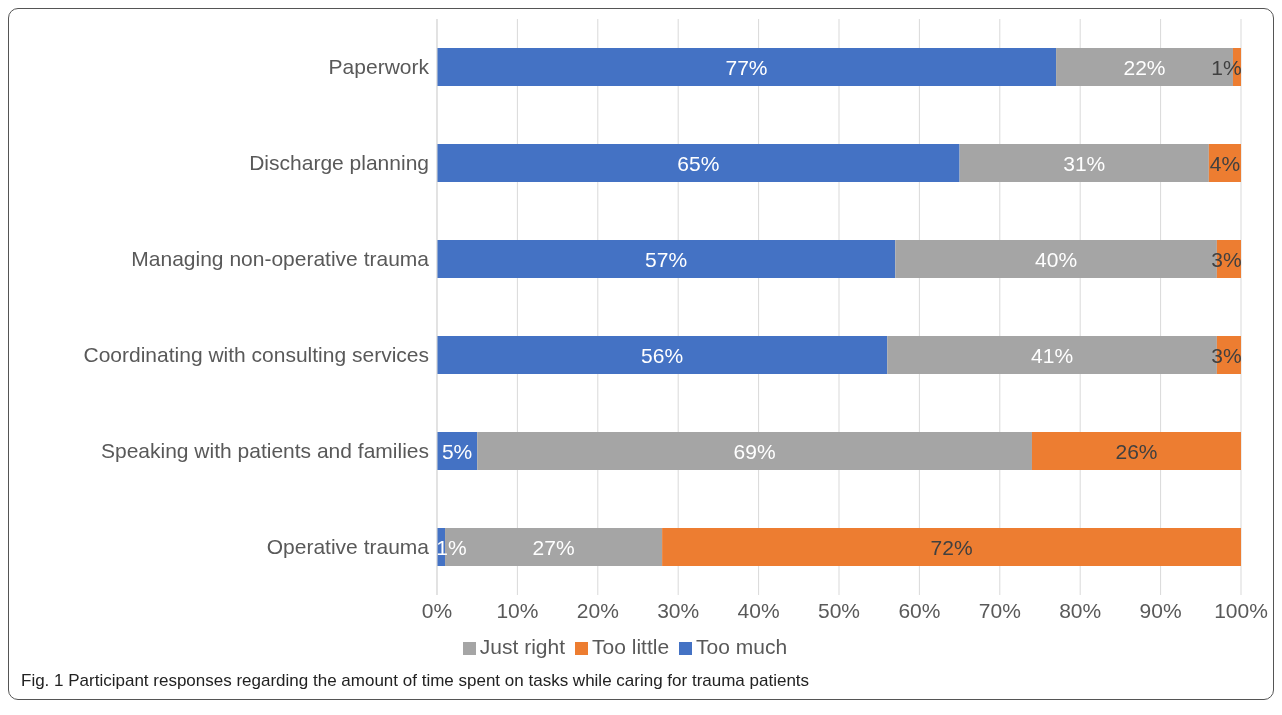 Image resolution: width=1282 pixels, height=715 pixels. What do you see at coordinates (1052, 355) in the screenshot?
I see `data-label: 41%` at bounding box center [1052, 355].